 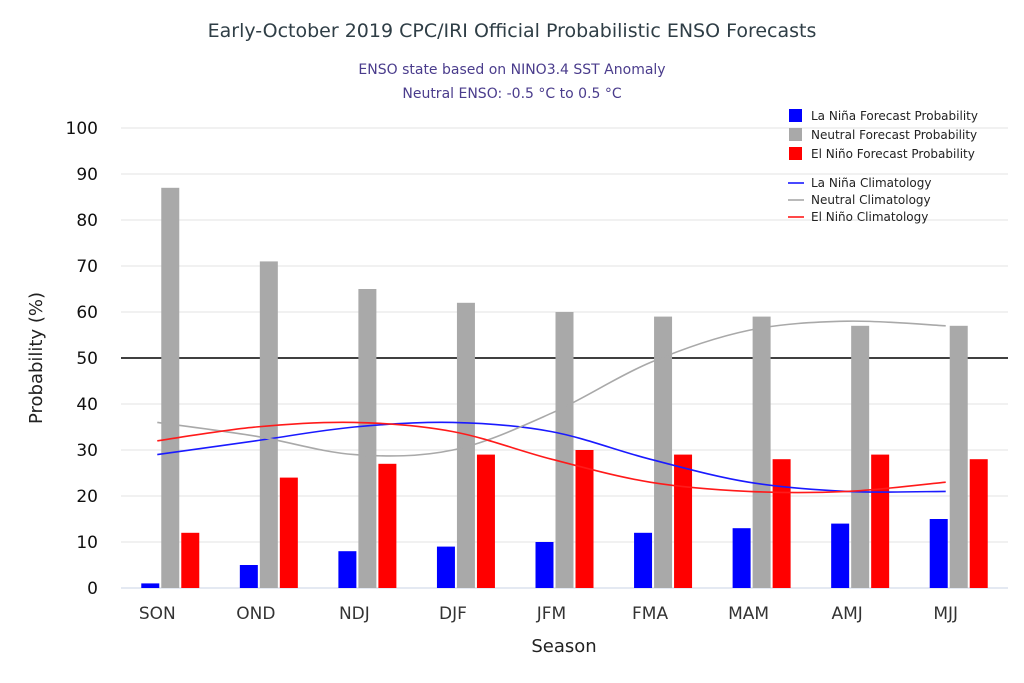 I want to click on bar-la-mam, so click(x=741, y=558).